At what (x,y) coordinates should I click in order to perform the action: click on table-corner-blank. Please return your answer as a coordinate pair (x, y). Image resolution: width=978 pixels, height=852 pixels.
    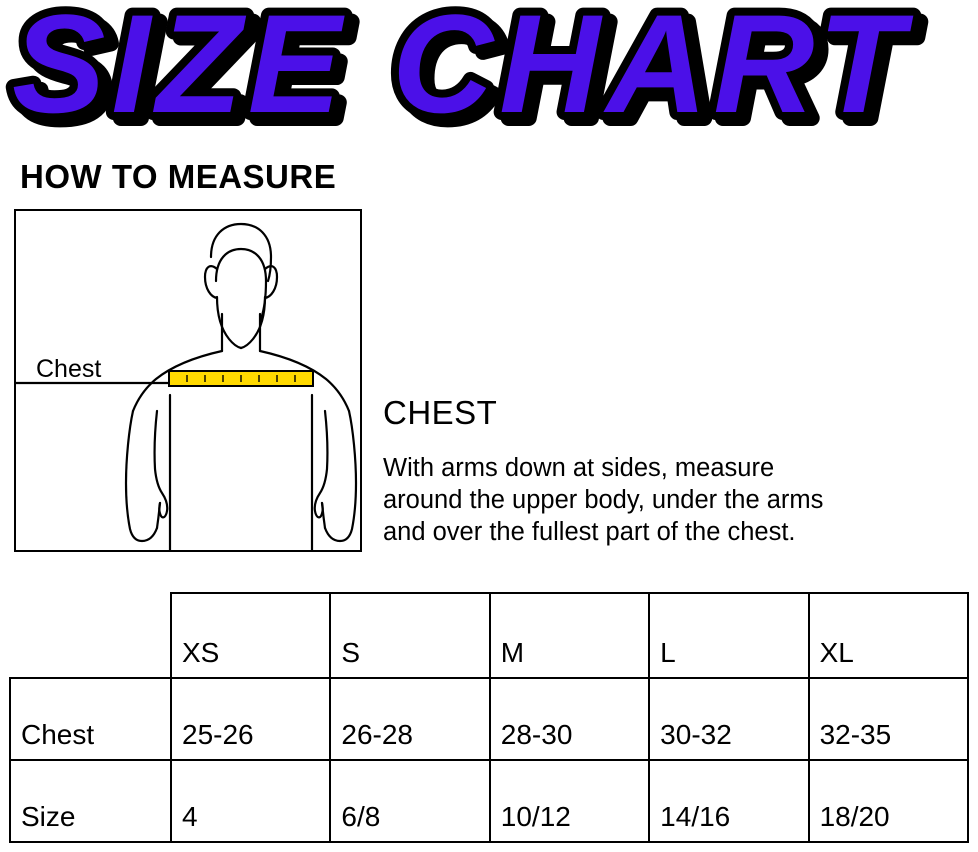
    Looking at the image, I should click on (90, 635).